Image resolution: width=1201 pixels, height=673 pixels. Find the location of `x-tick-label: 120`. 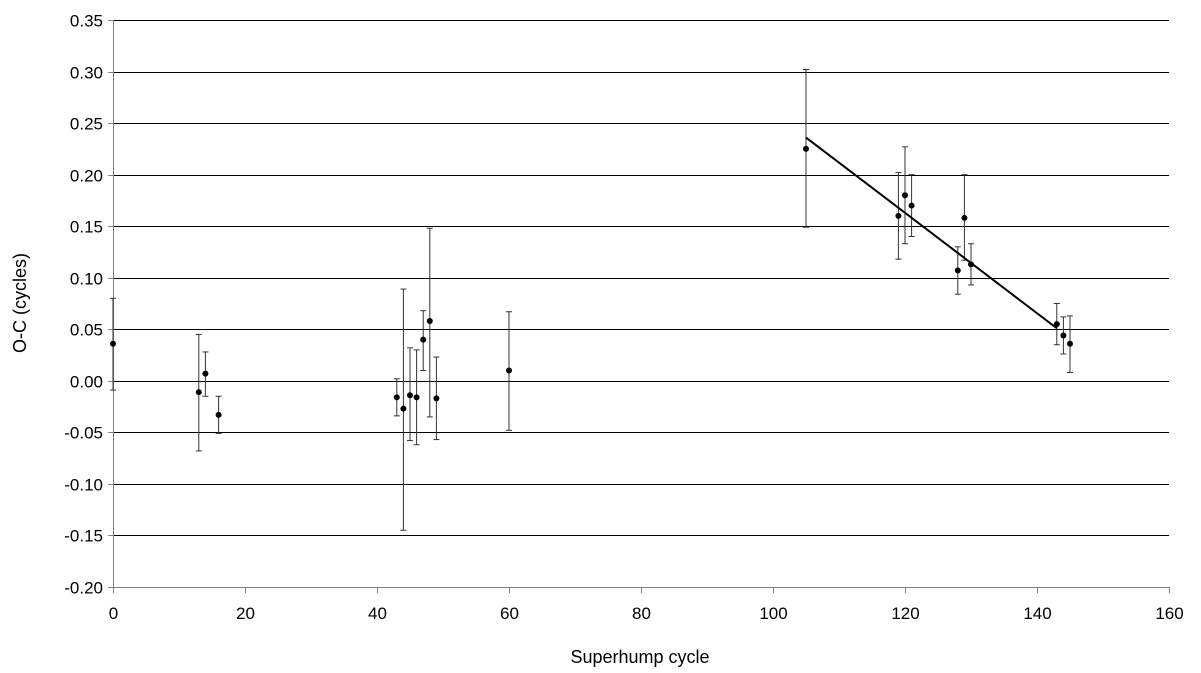

x-tick-label: 120 is located at coordinates (905, 613).